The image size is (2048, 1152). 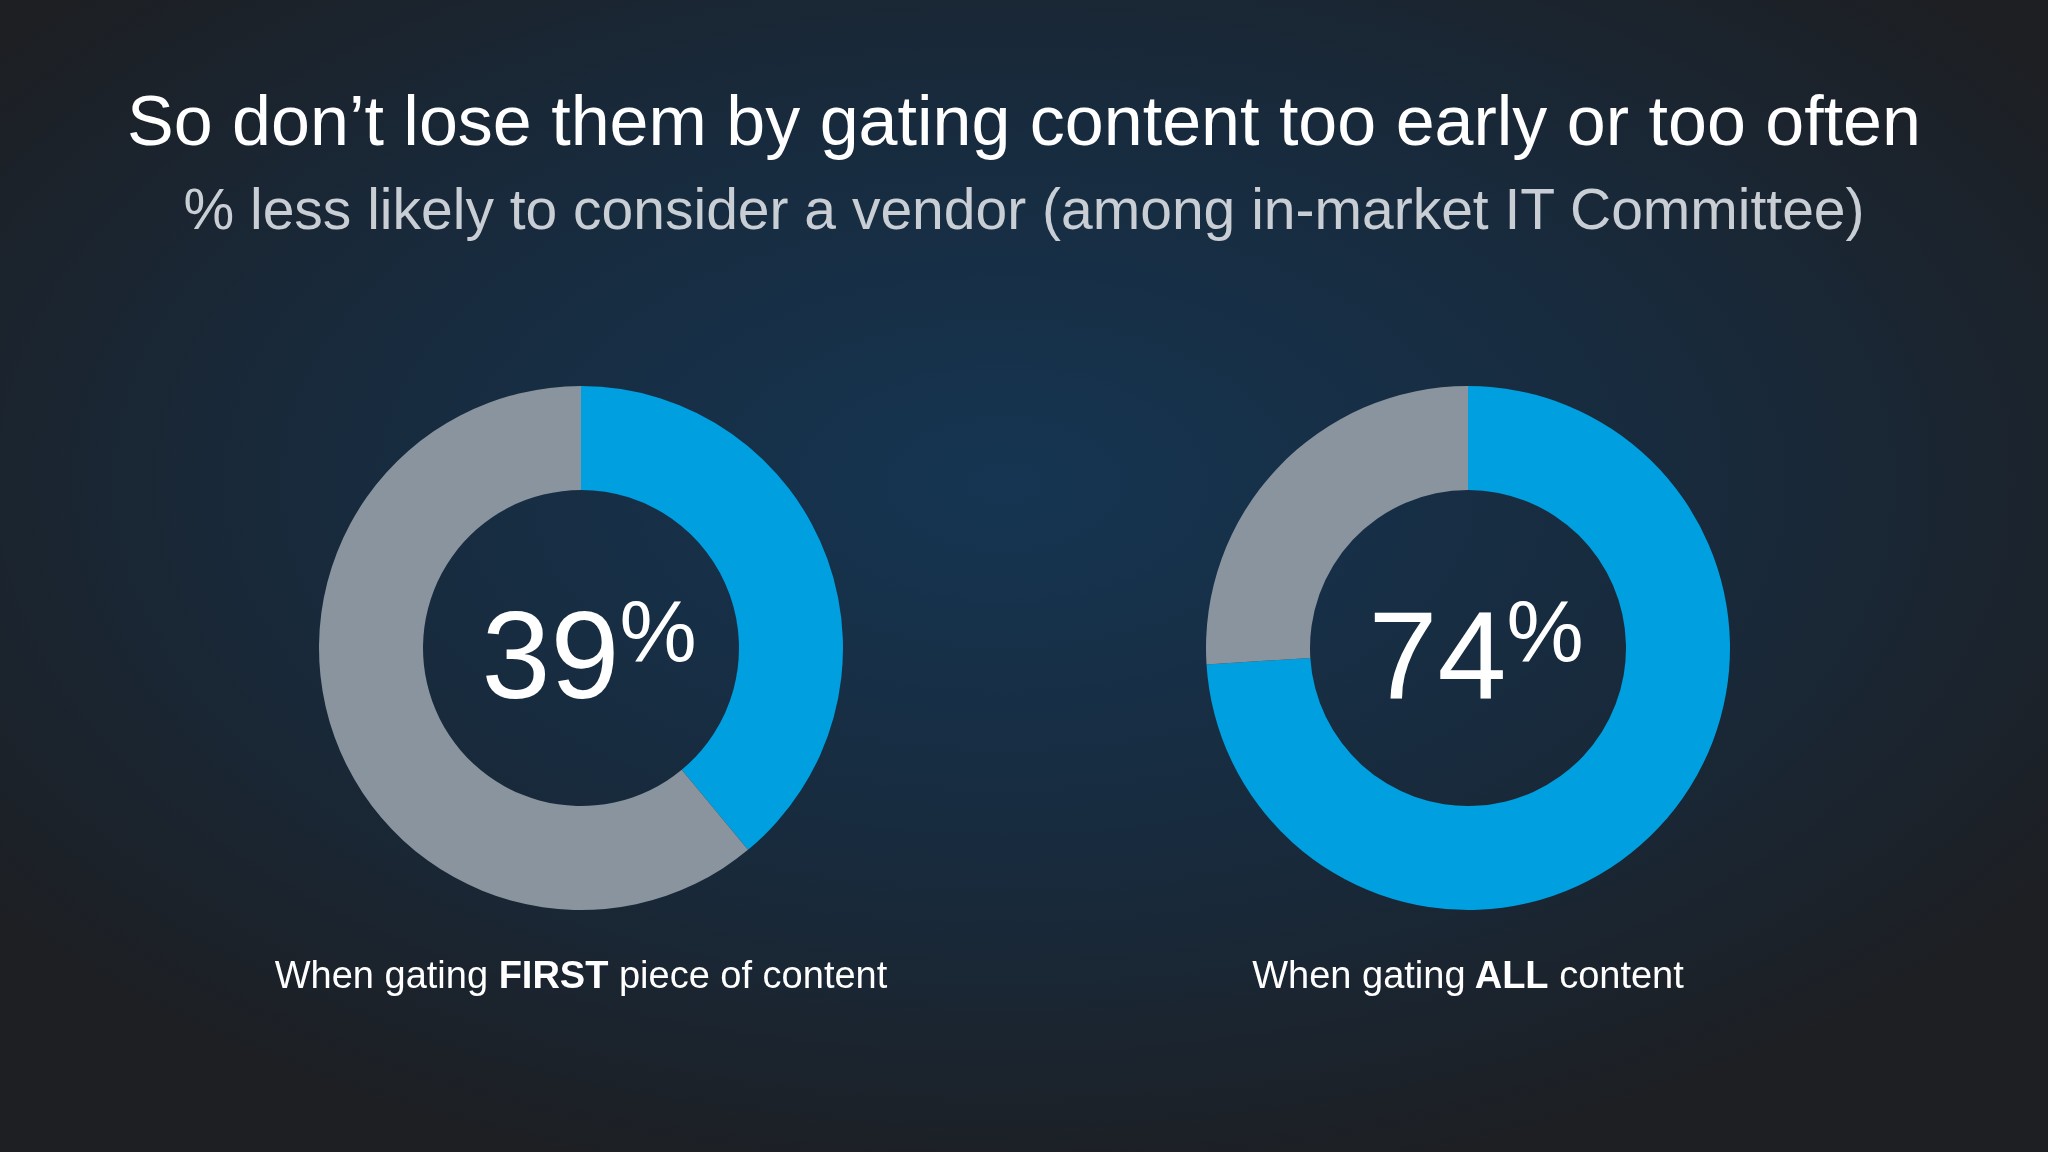 I want to click on text: When gating ALL content, so click(x=1468, y=975).